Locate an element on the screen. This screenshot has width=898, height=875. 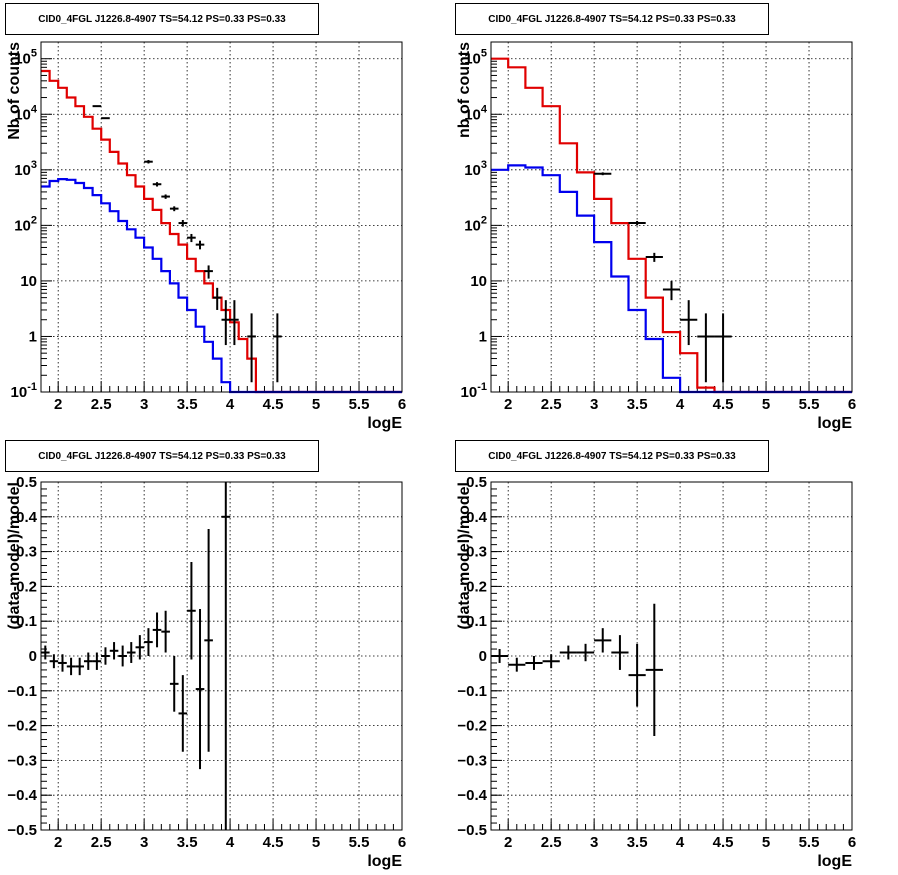
total-model-histogram is located at coordinates (221, 231).